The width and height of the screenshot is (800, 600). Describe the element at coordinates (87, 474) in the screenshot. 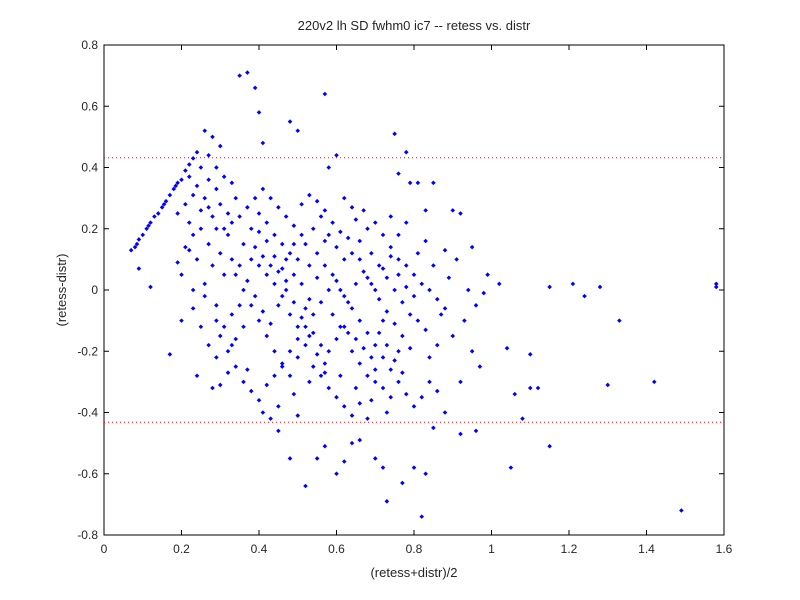

I see `y-tick-label: -0.6` at that location.